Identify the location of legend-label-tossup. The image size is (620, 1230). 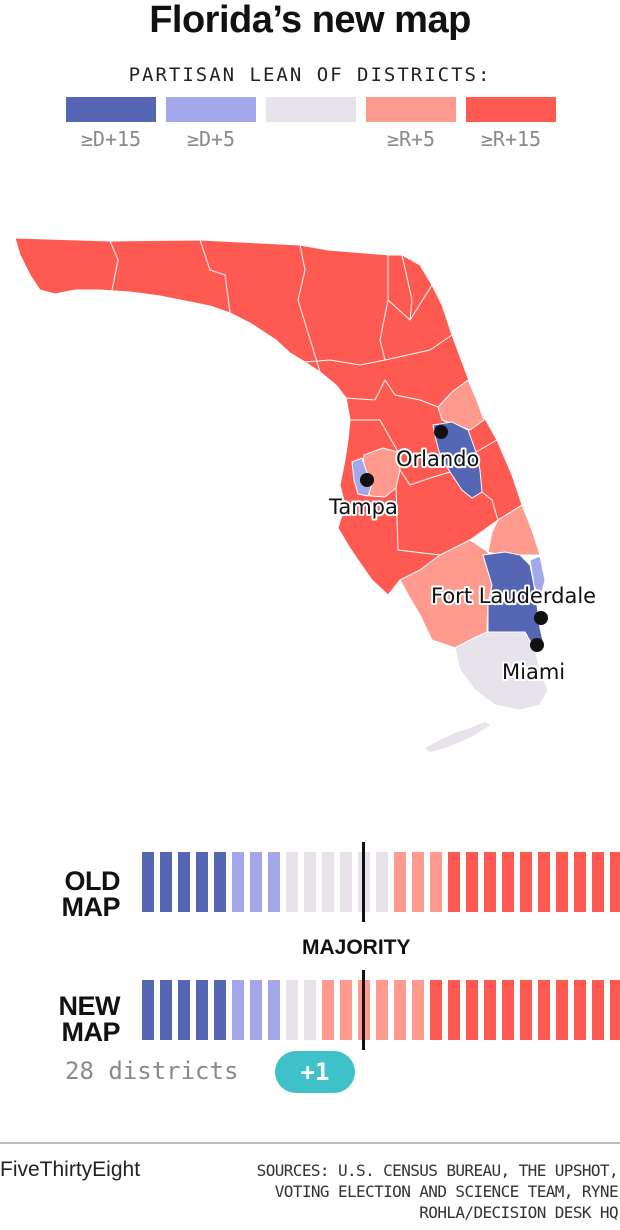
(311, 139).